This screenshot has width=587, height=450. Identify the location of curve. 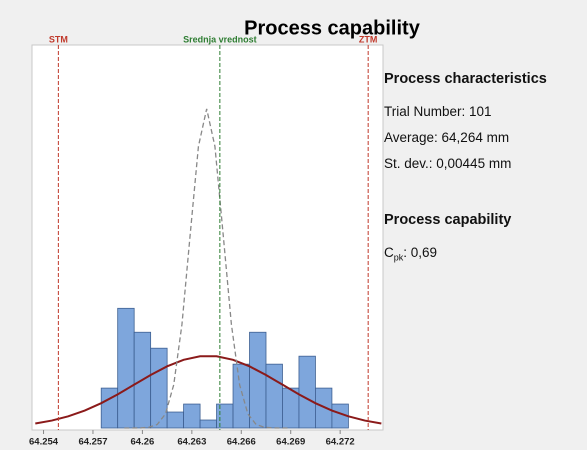
(208, 390).